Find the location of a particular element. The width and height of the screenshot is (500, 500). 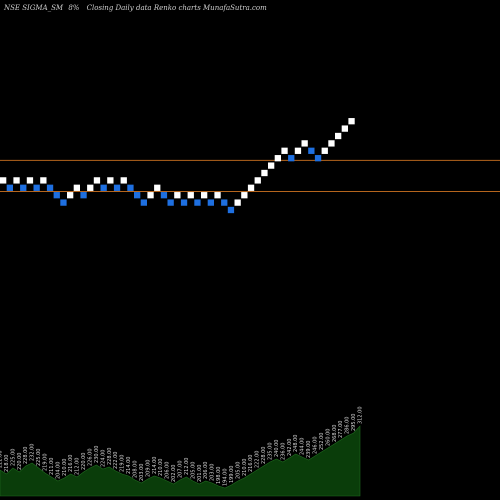

volume-label: 209.00 is located at coordinates (148, 469).